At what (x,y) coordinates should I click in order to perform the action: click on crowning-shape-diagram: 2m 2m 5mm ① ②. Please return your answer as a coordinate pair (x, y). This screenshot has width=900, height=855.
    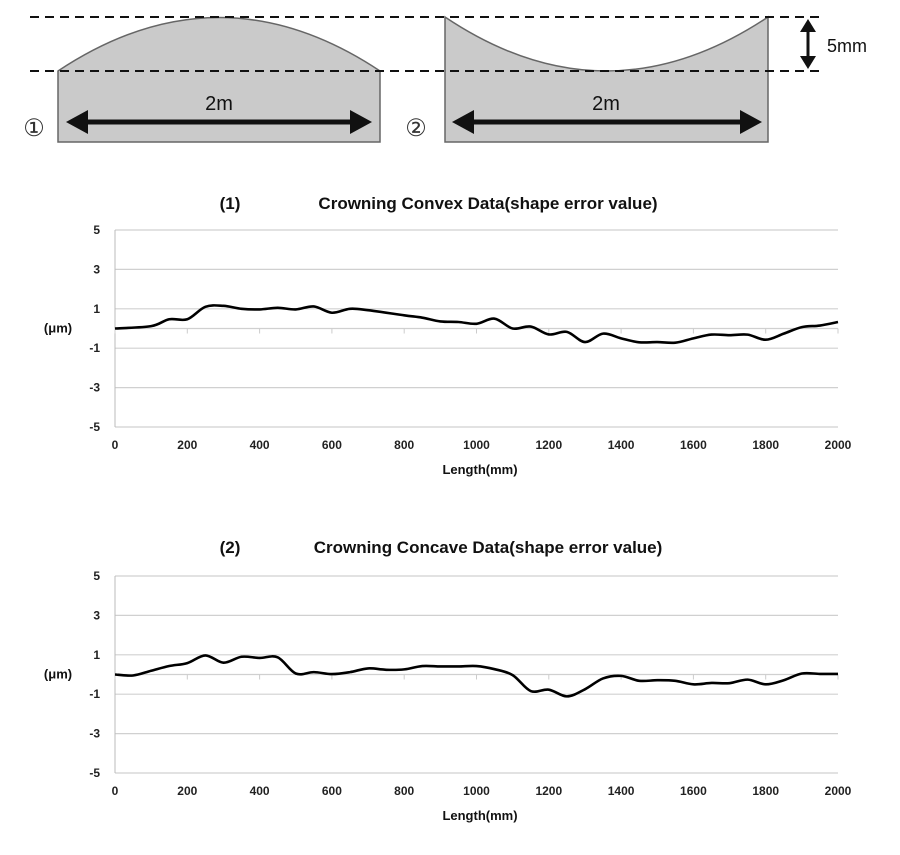
    Looking at the image, I should click on (445, 79).